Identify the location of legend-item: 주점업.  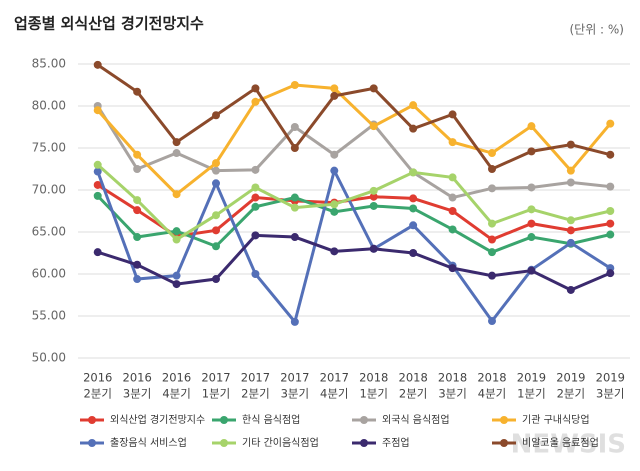
(381, 442).